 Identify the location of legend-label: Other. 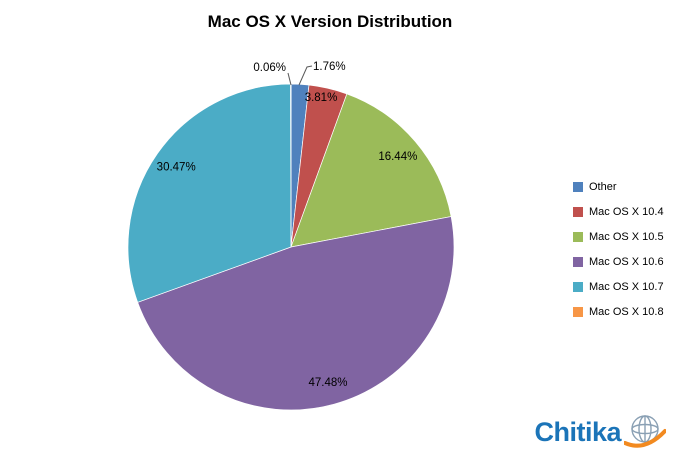
(603, 187).